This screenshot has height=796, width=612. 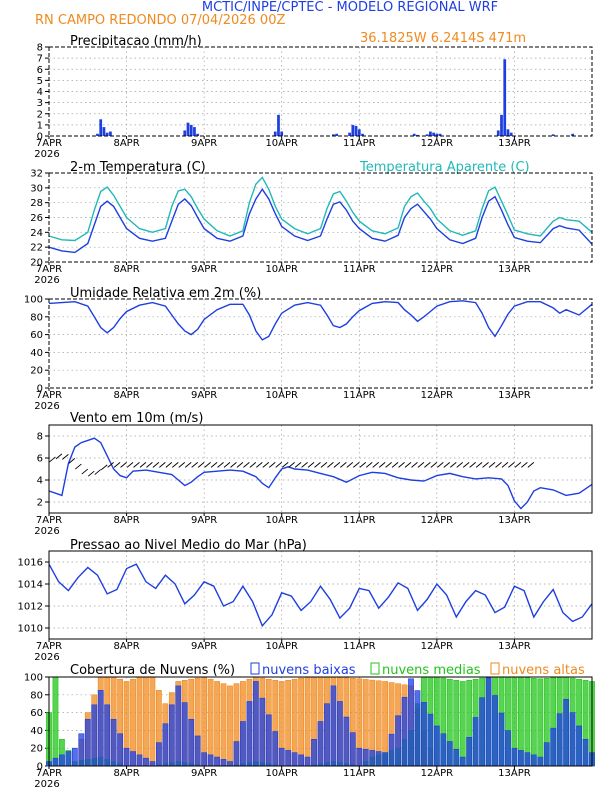 What do you see at coordinates (309, 670) in the screenshot?
I see `cloud-legend-low: nuvens baixas` at bounding box center [309, 670].